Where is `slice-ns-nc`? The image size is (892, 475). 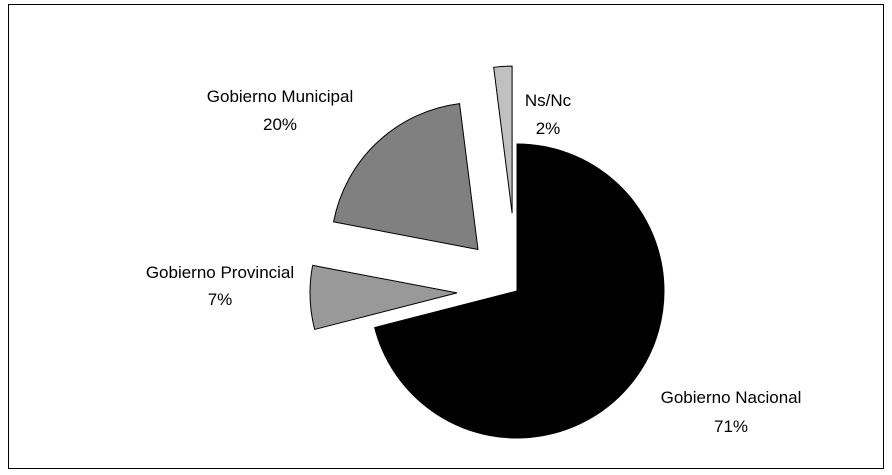
slice-ns-nc is located at coordinates (503, 139).